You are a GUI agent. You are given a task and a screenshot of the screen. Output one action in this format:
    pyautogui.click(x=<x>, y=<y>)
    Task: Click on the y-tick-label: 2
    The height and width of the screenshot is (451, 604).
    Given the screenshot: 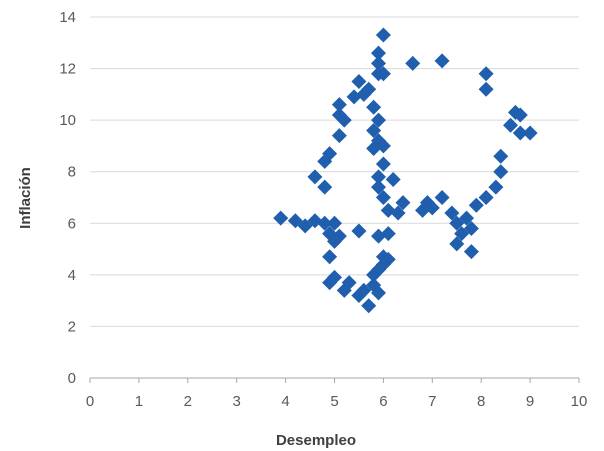 What is the action you would take?
    pyautogui.click(x=72, y=326)
    